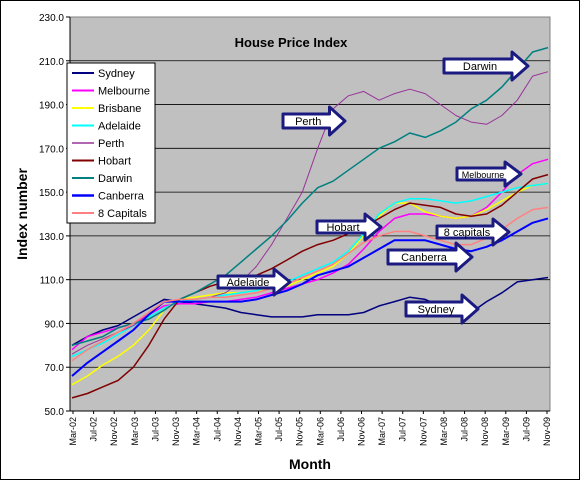  Describe the element at coordinates (238, 431) in the screenshot. I see `x-tick-label: Nov-04` at that location.